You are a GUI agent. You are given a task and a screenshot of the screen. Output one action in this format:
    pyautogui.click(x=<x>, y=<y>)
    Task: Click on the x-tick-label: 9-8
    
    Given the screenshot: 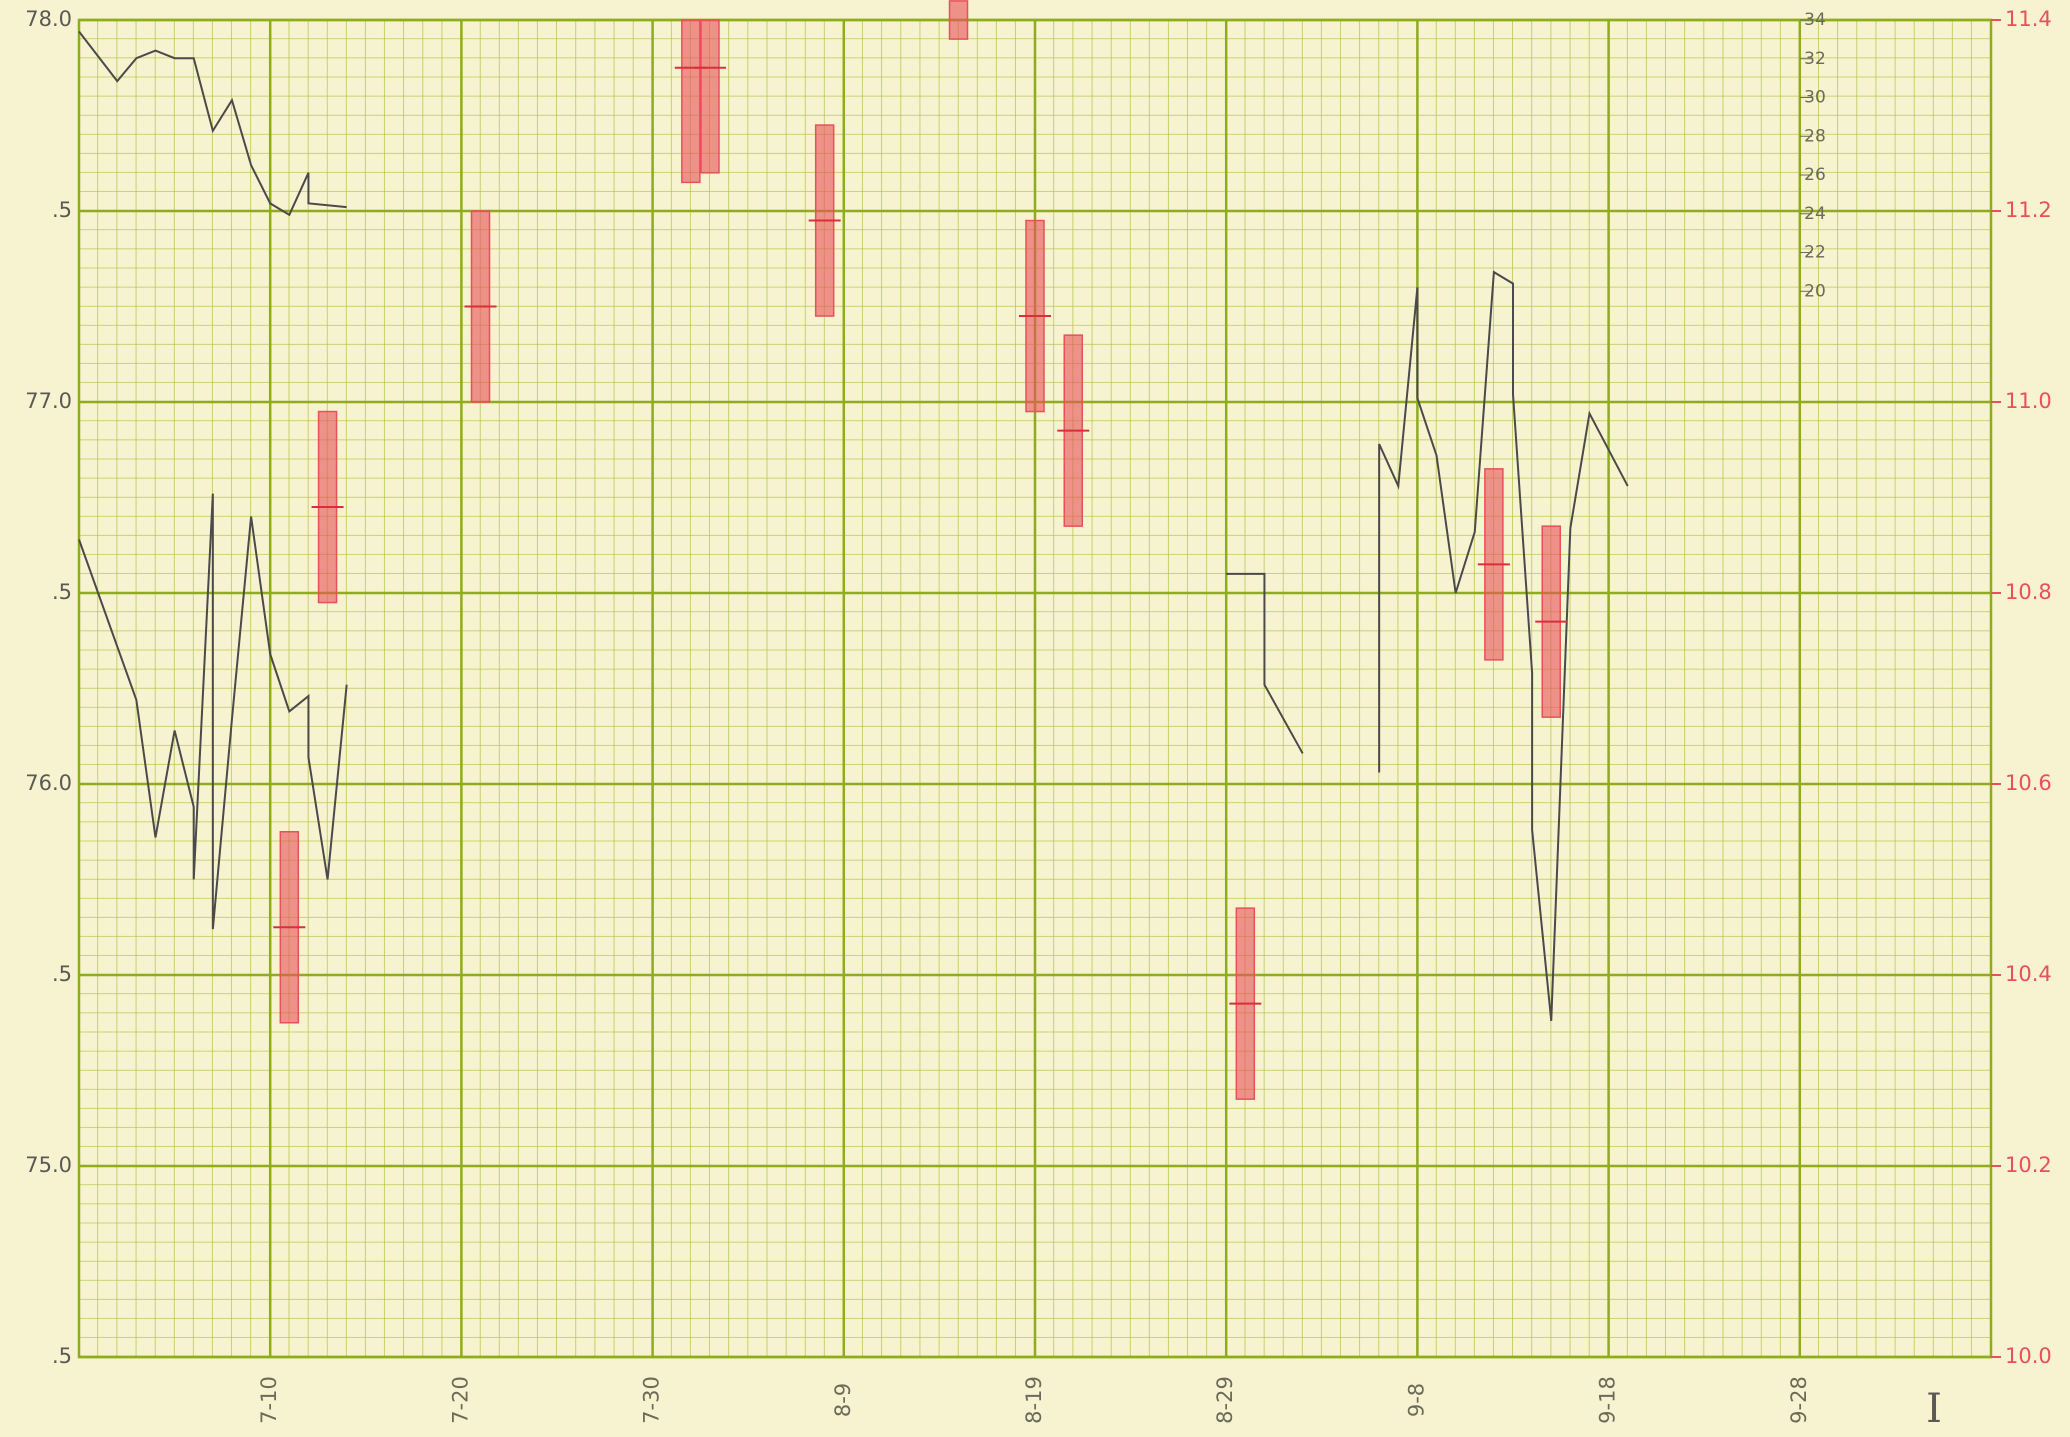 What is the action you would take?
    pyautogui.click(x=1416, y=1400)
    